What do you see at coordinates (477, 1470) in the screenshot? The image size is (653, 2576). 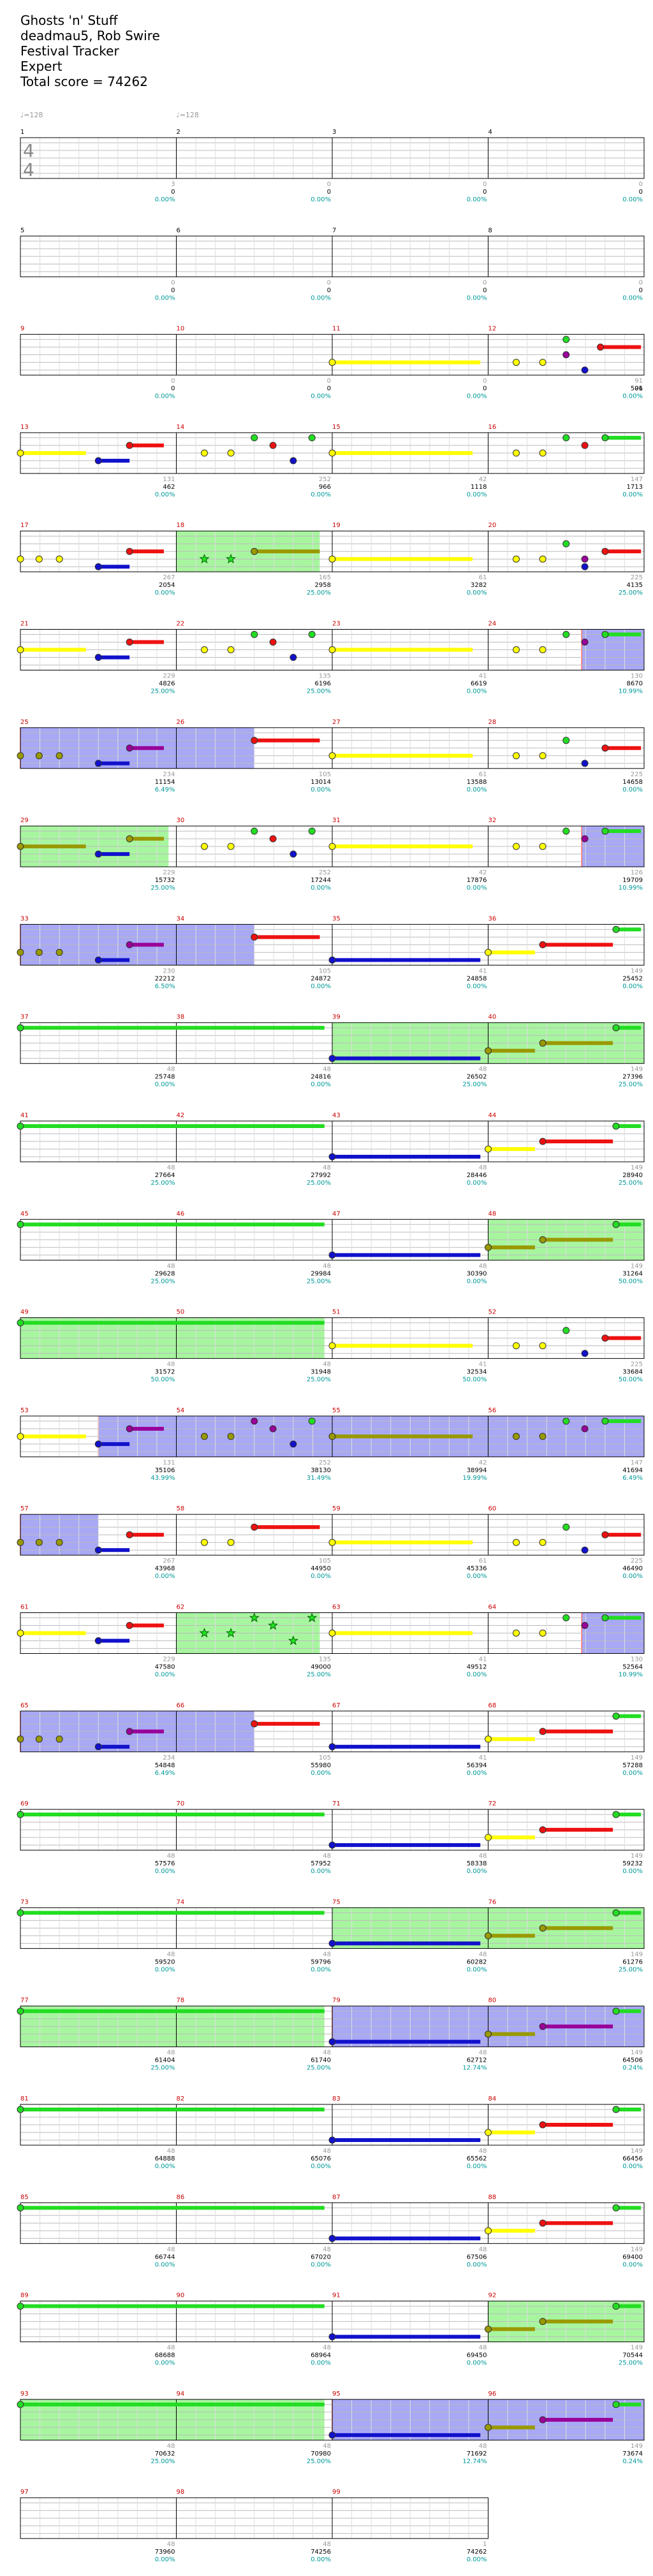 I see `bar-score: 38994` at bounding box center [477, 1470].